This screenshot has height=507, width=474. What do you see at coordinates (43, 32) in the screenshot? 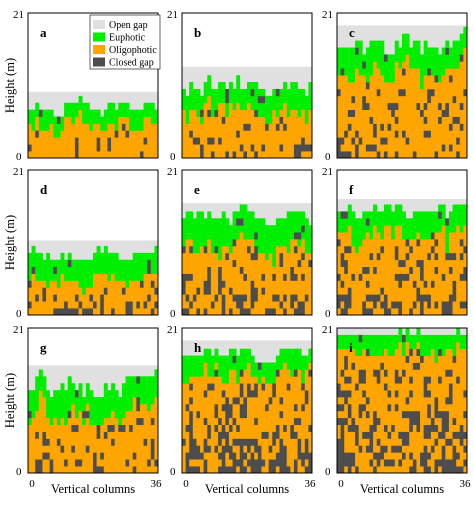
I see `panel-label: a` at bounding box center [43, 32].